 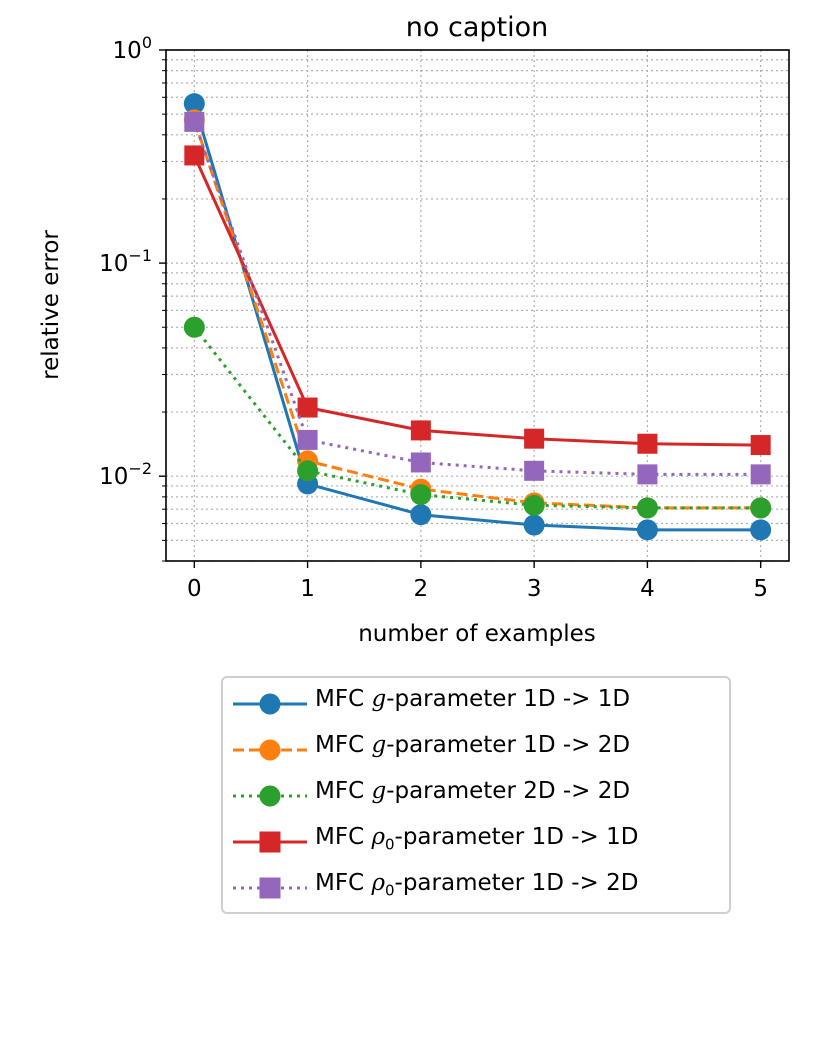 What do you see at coordinates (132, 48) in the screenshot?
I see `y-tick-label: 10⁰` at bounding box center [132, 48].